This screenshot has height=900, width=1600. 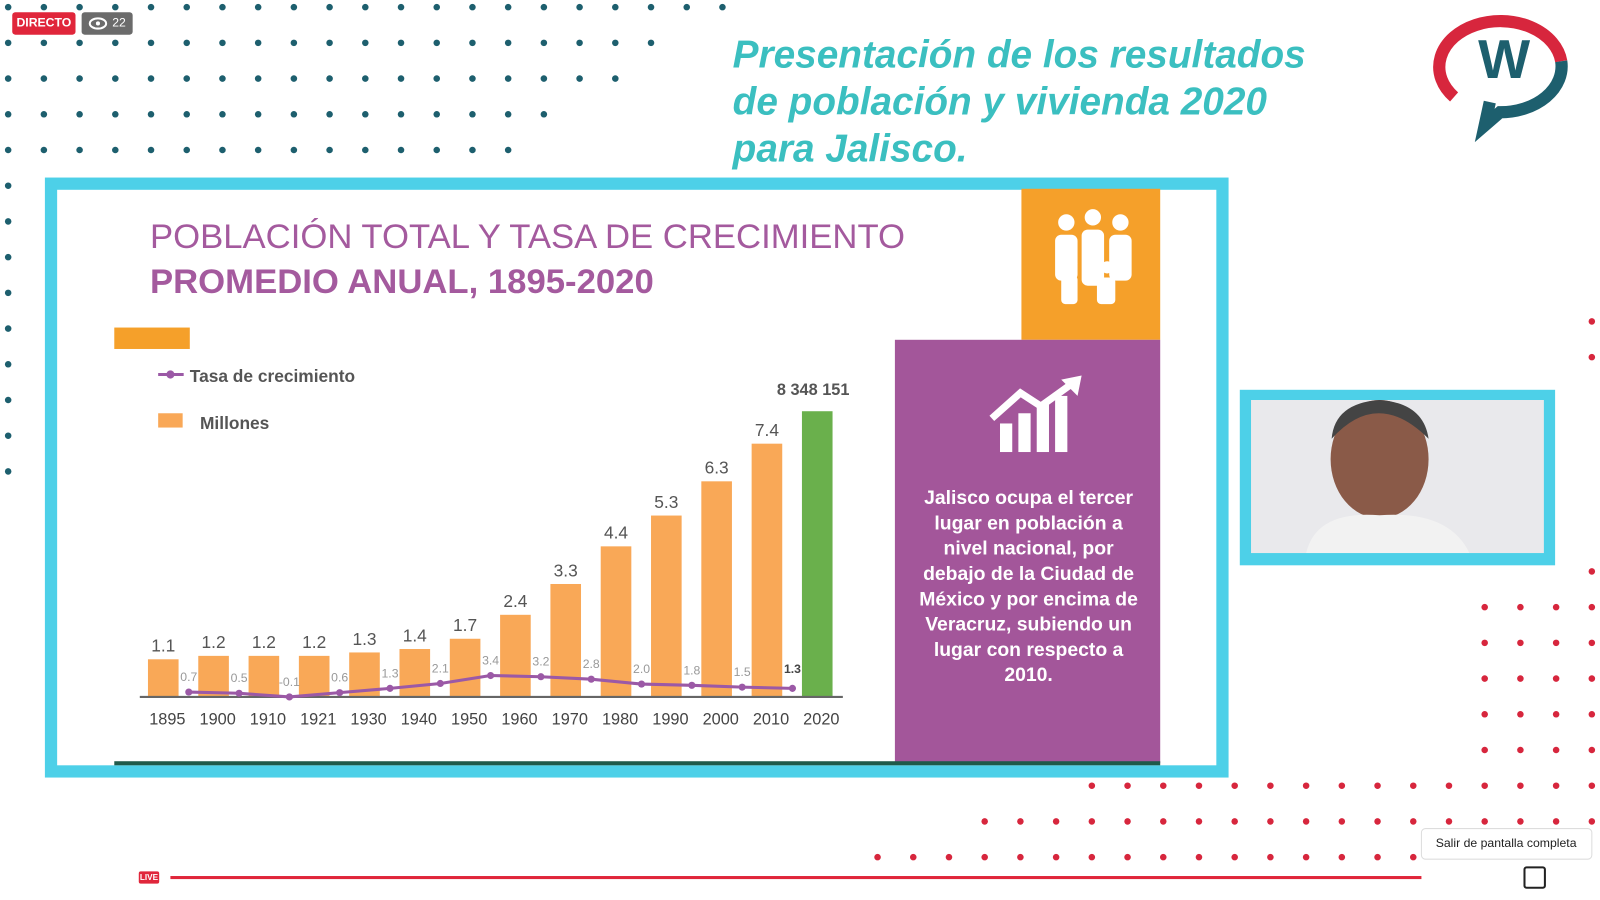 I want to click on rate-label: -0.1, so click(x=289, y=682).